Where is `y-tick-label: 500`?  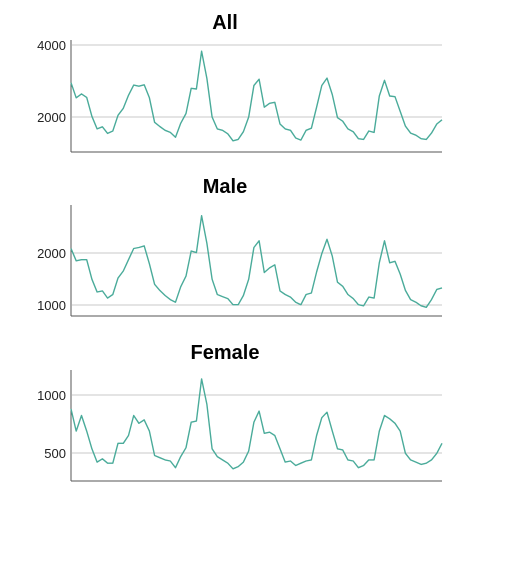 y-tick-label: 500 is located at coordinates (55, 453).